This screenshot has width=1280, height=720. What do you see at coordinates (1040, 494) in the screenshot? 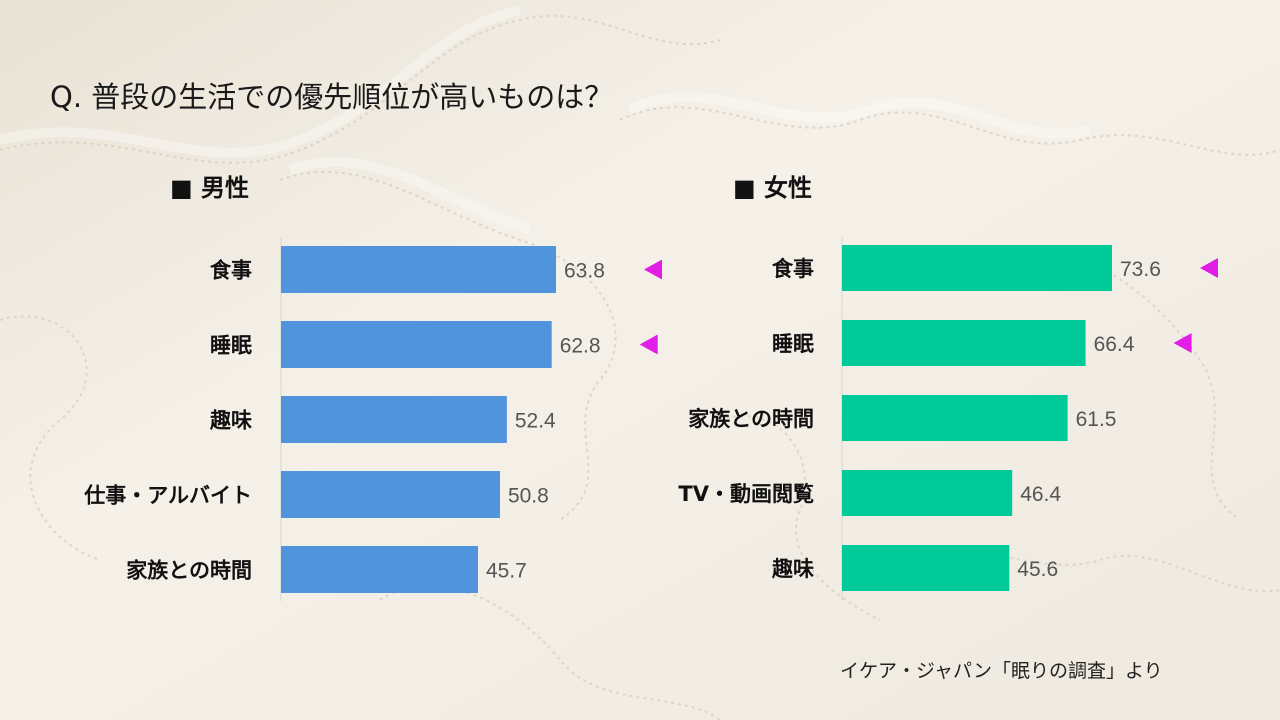
I see `female-value-label: 46.4` at bounding box center [1040, 494].